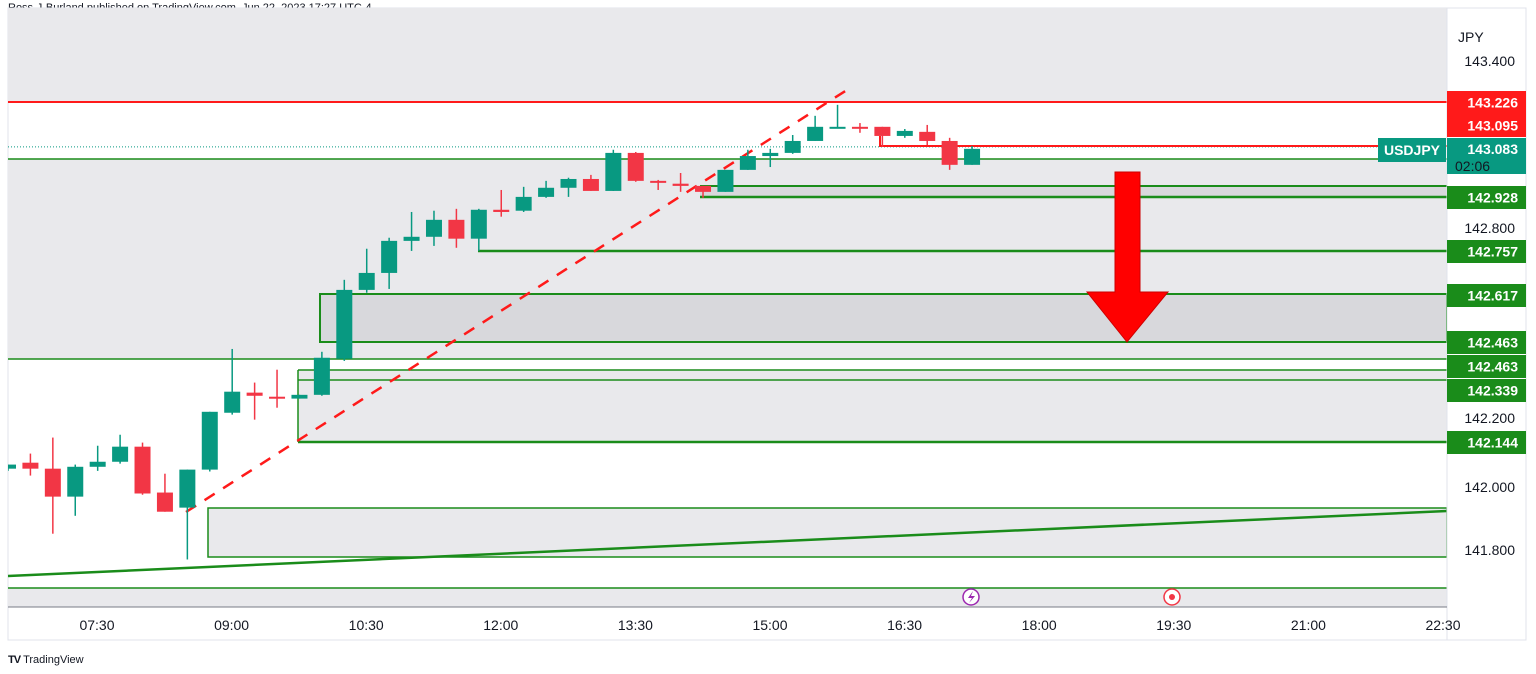  What do you see at coordinates (1492, 252) in the screenshot?
I see `price-label-text: 142.757` at bounding box center [1492, 252].